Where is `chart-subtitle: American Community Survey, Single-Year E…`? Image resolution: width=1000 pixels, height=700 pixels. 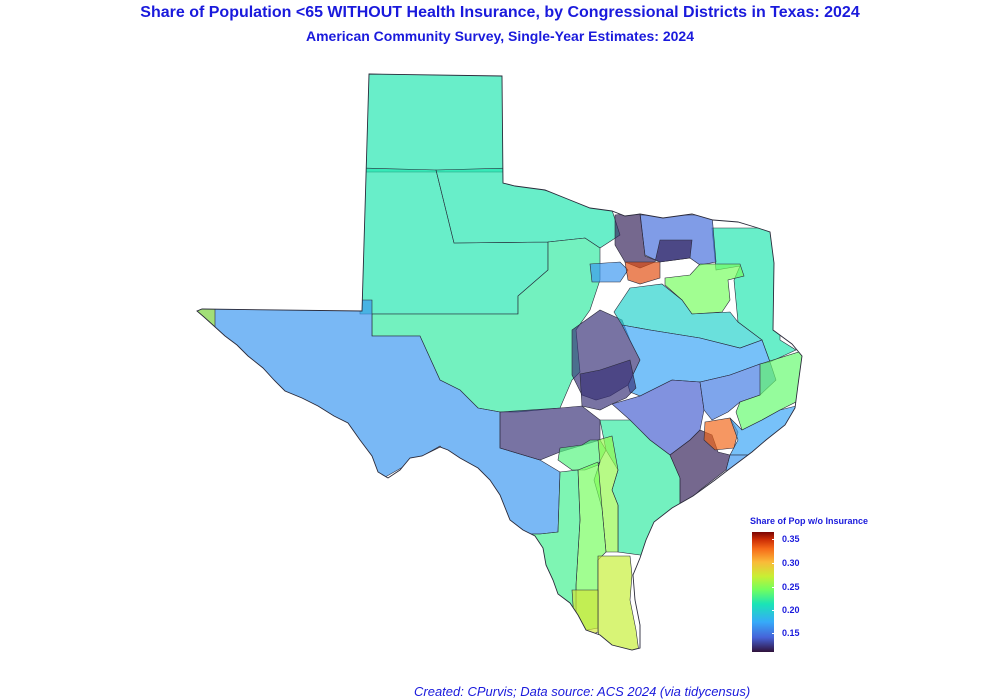
chart-subtitle: American Community Survey, Single-Year E… is located at coordinates (499, 36).